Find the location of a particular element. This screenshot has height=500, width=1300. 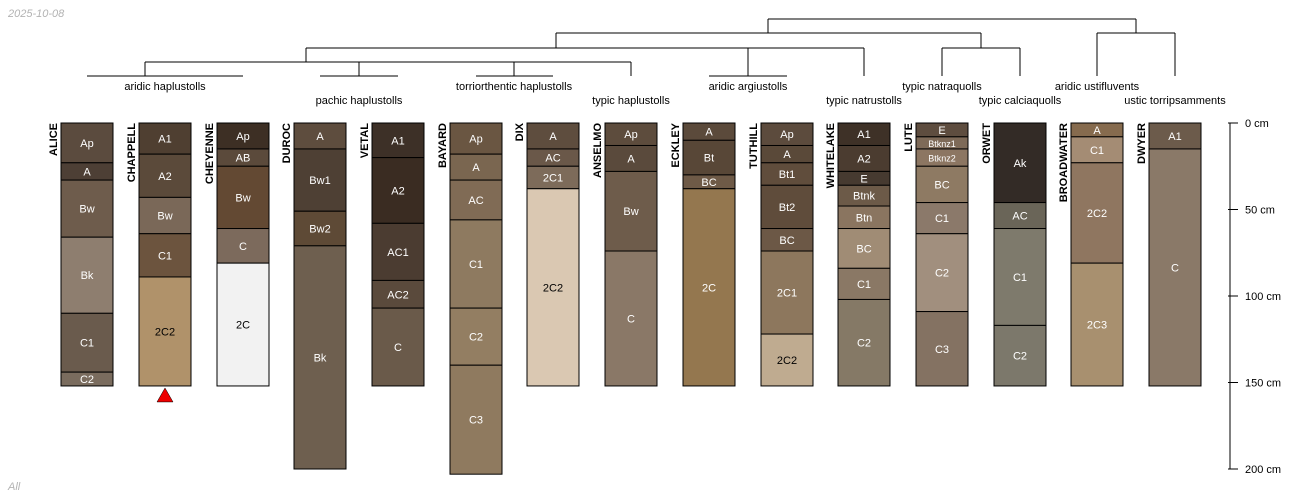

dendrogram is located at coordinates (631, 47).